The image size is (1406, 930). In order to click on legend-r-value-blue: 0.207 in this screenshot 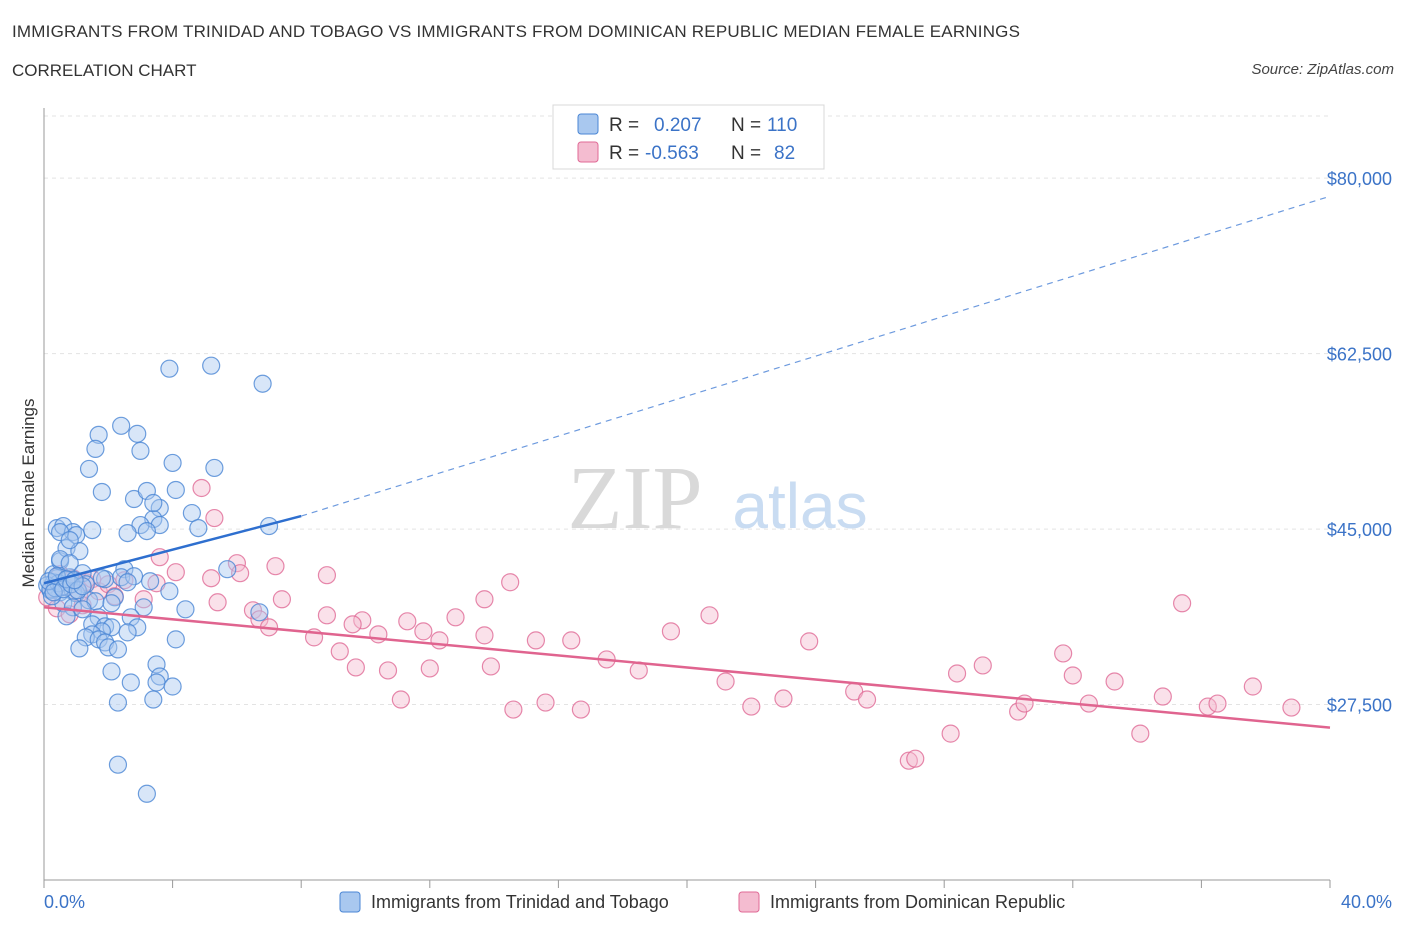, I will do `click(678, 125)`.